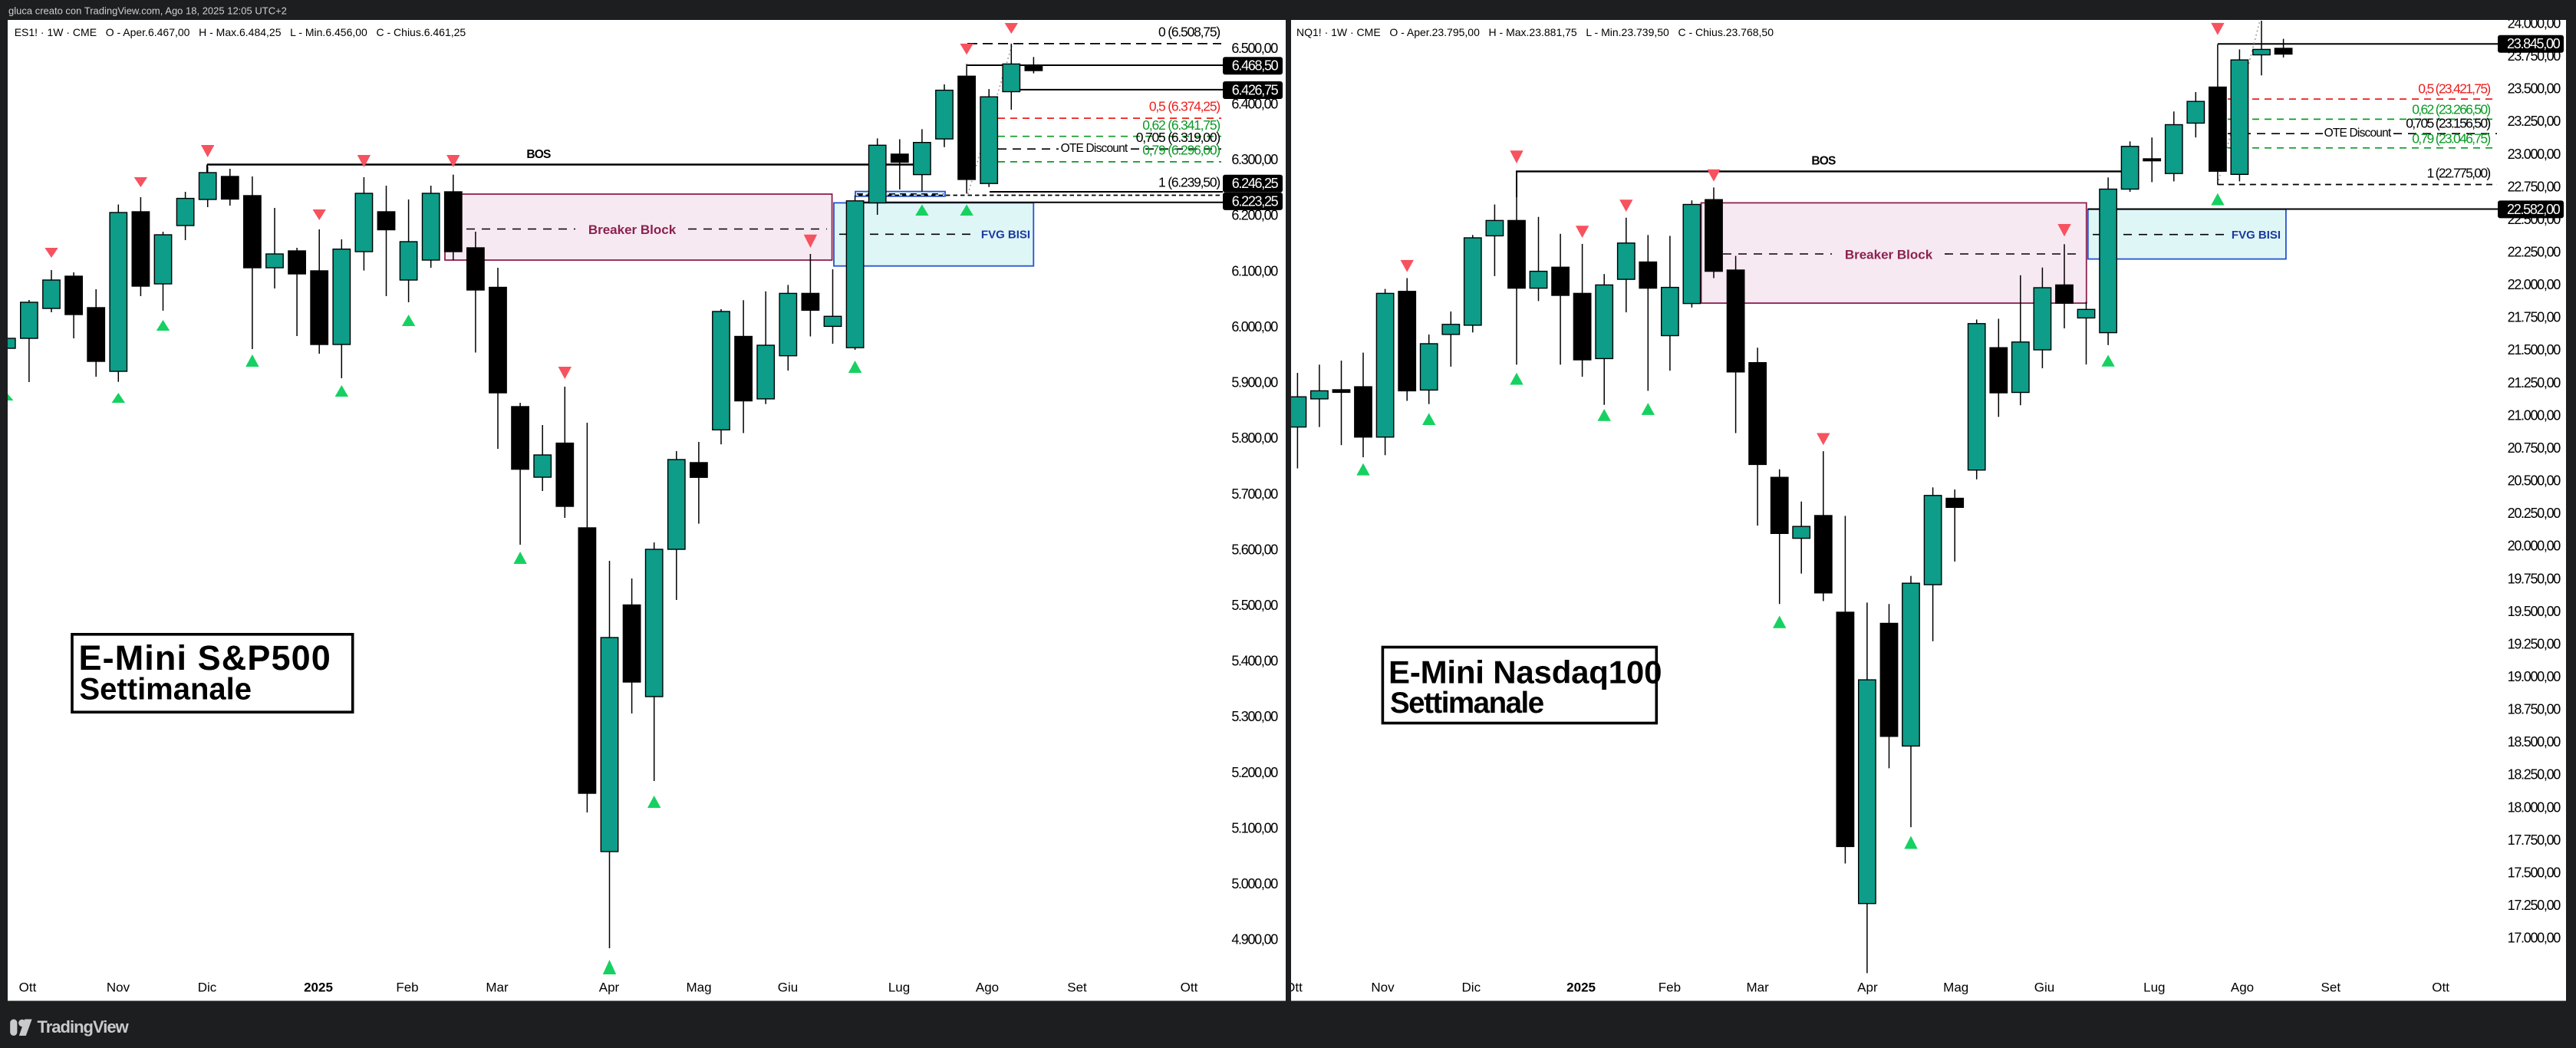 This screenshot has height=1048, width=2576. What do you see at coordinates (2534, 643) in the screenshot?
I see `svg-text: 19.250,00` at bounding box center [2534, 643].